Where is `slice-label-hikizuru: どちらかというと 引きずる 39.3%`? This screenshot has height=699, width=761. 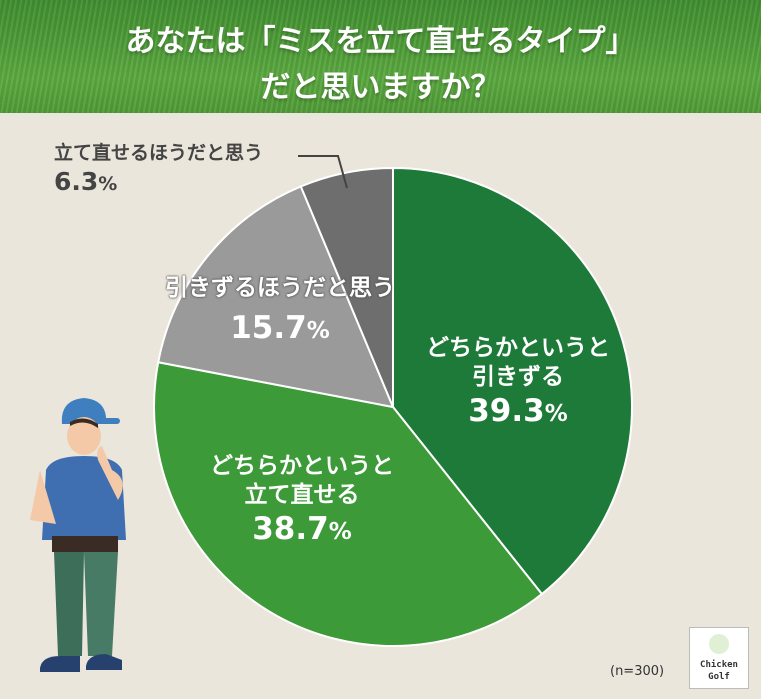
slice-label-hikizuru: どちらかというと 引きずる 39.3% is located at coordinates (518, 382).